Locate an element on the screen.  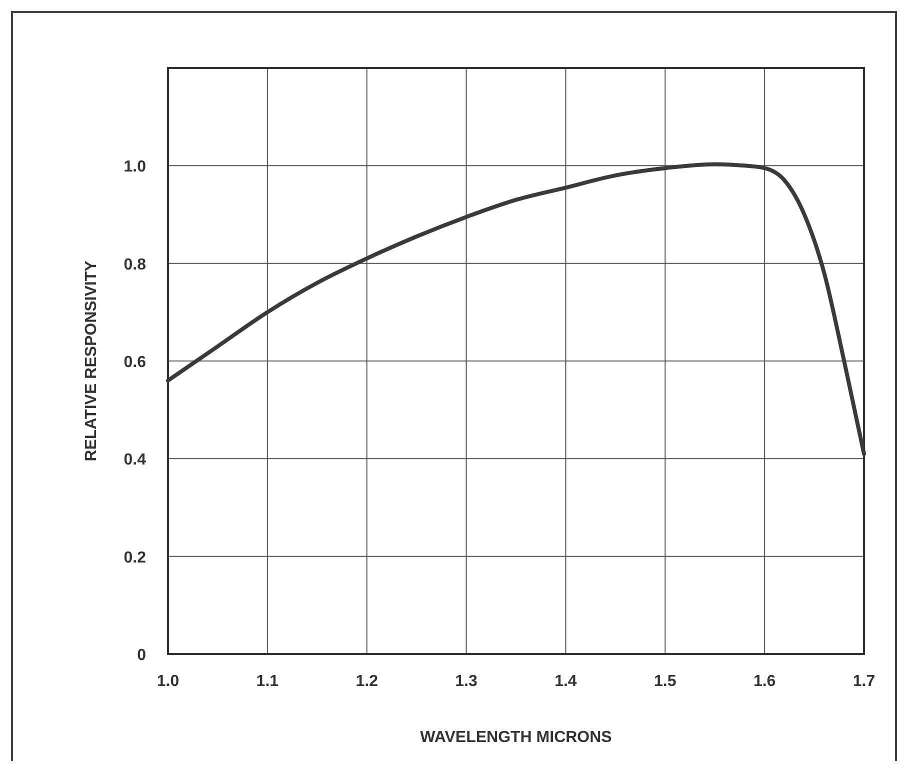
x-tick-label: 1.1 is located at coordinates (267, 681).